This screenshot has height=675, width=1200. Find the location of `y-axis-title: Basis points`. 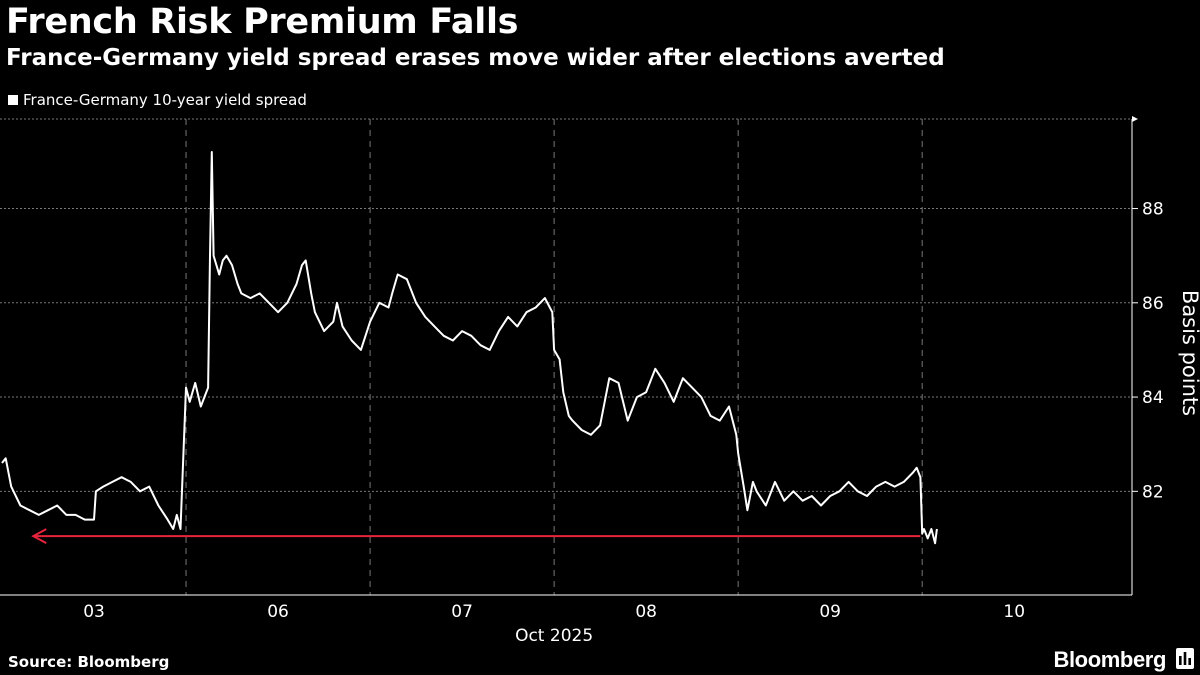

y-axis-title: Basis points is located at coordinates (1189, 353).